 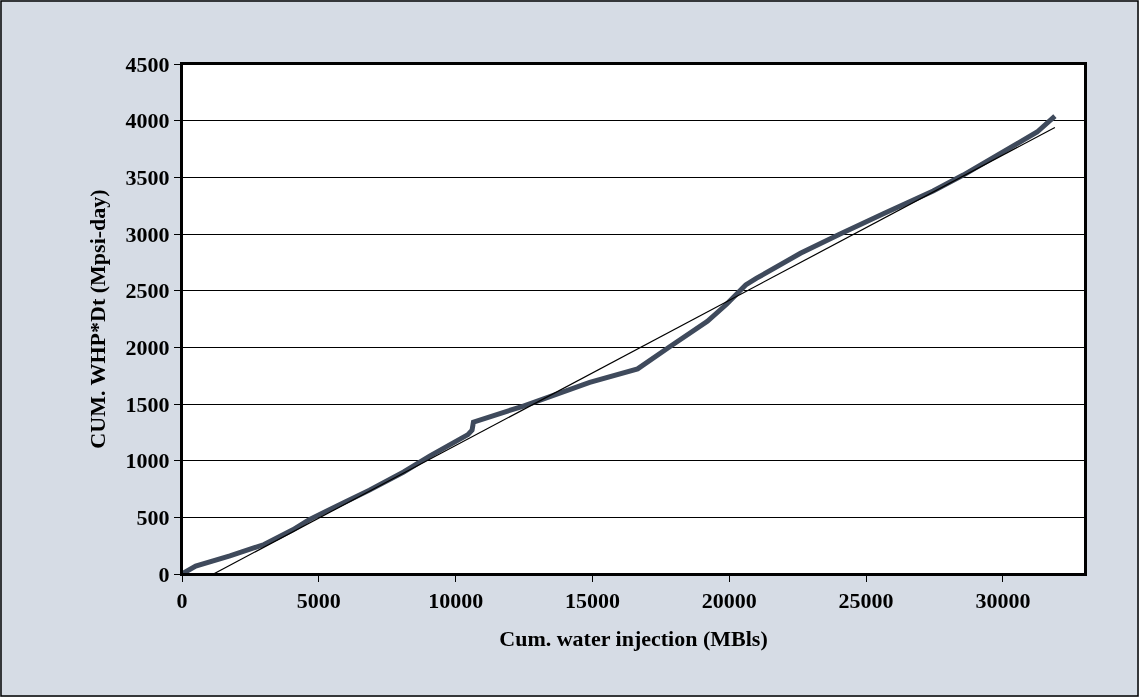 What do you see at coordinates (729, 601) in the screenshot?
I see `x-tick-label: 20000` at bounding box center [729, 601].